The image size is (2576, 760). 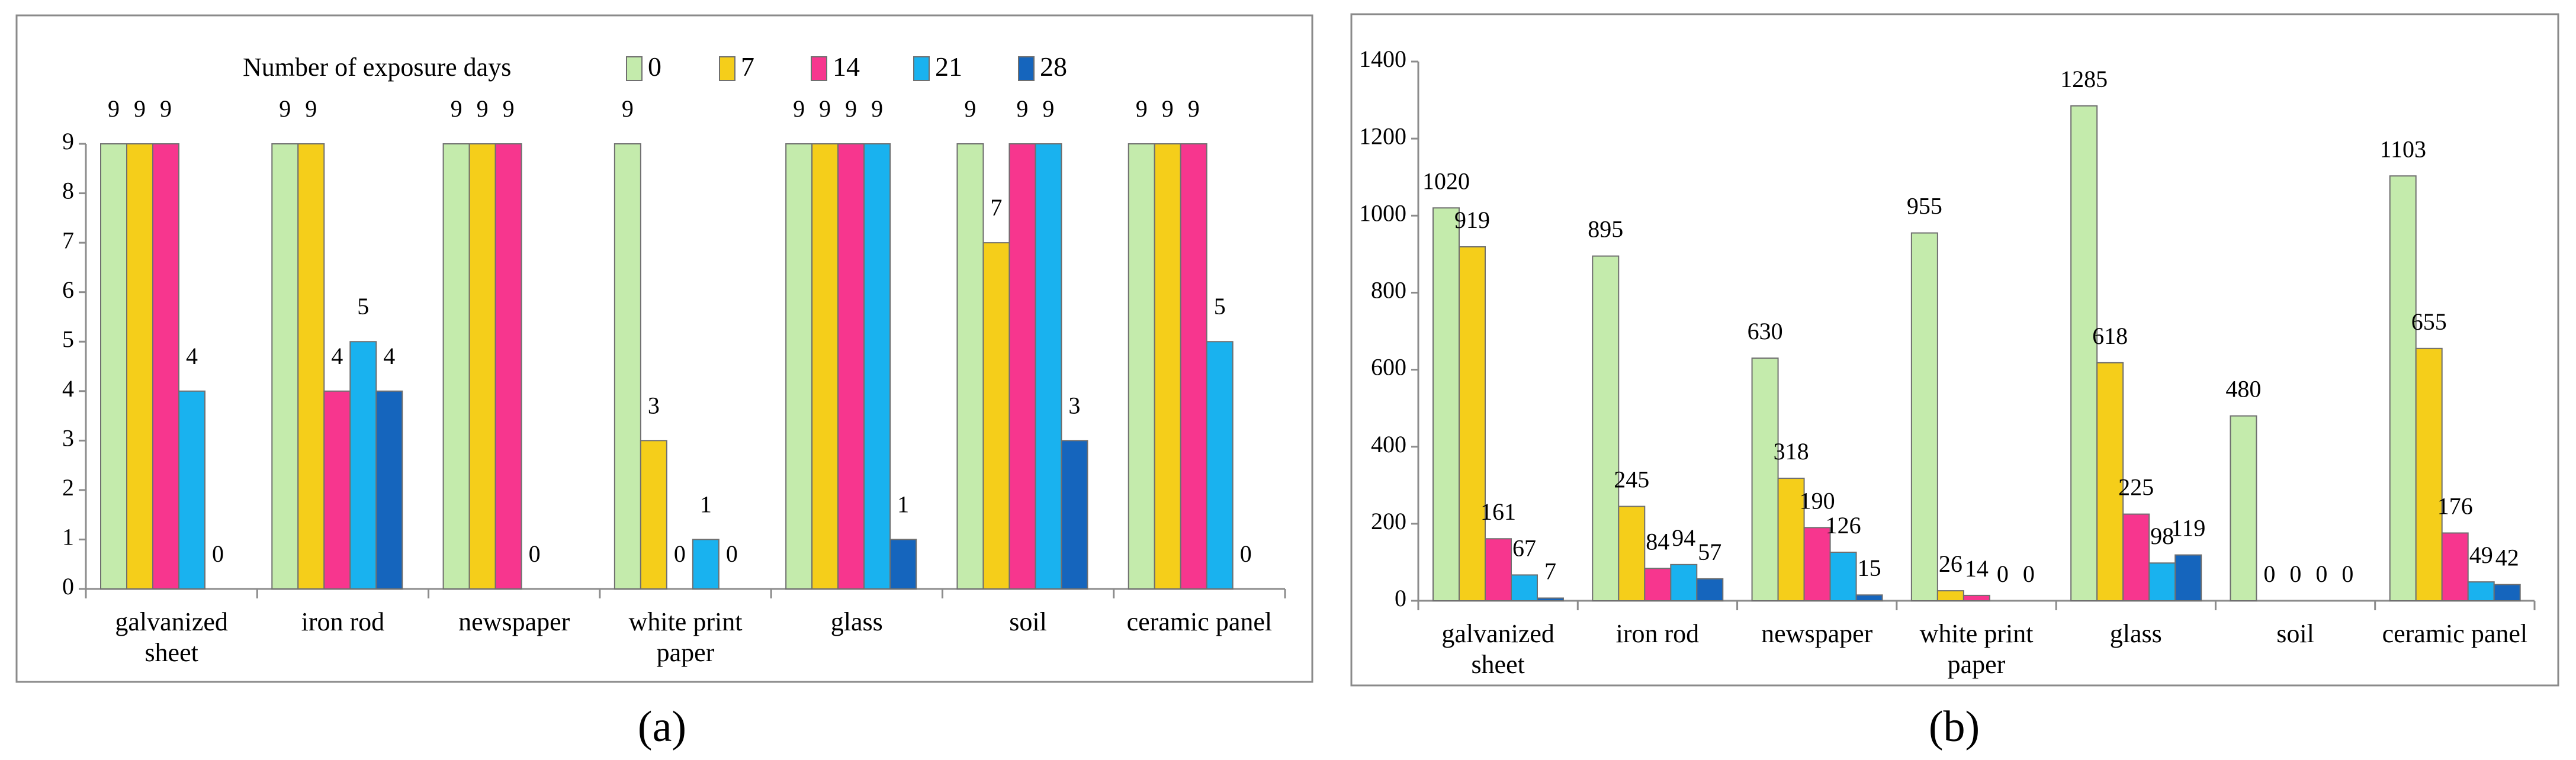 I want to click on chart-b-data-label-galvanized-sheet-day-21: 67, so click(x=1524, y=547).